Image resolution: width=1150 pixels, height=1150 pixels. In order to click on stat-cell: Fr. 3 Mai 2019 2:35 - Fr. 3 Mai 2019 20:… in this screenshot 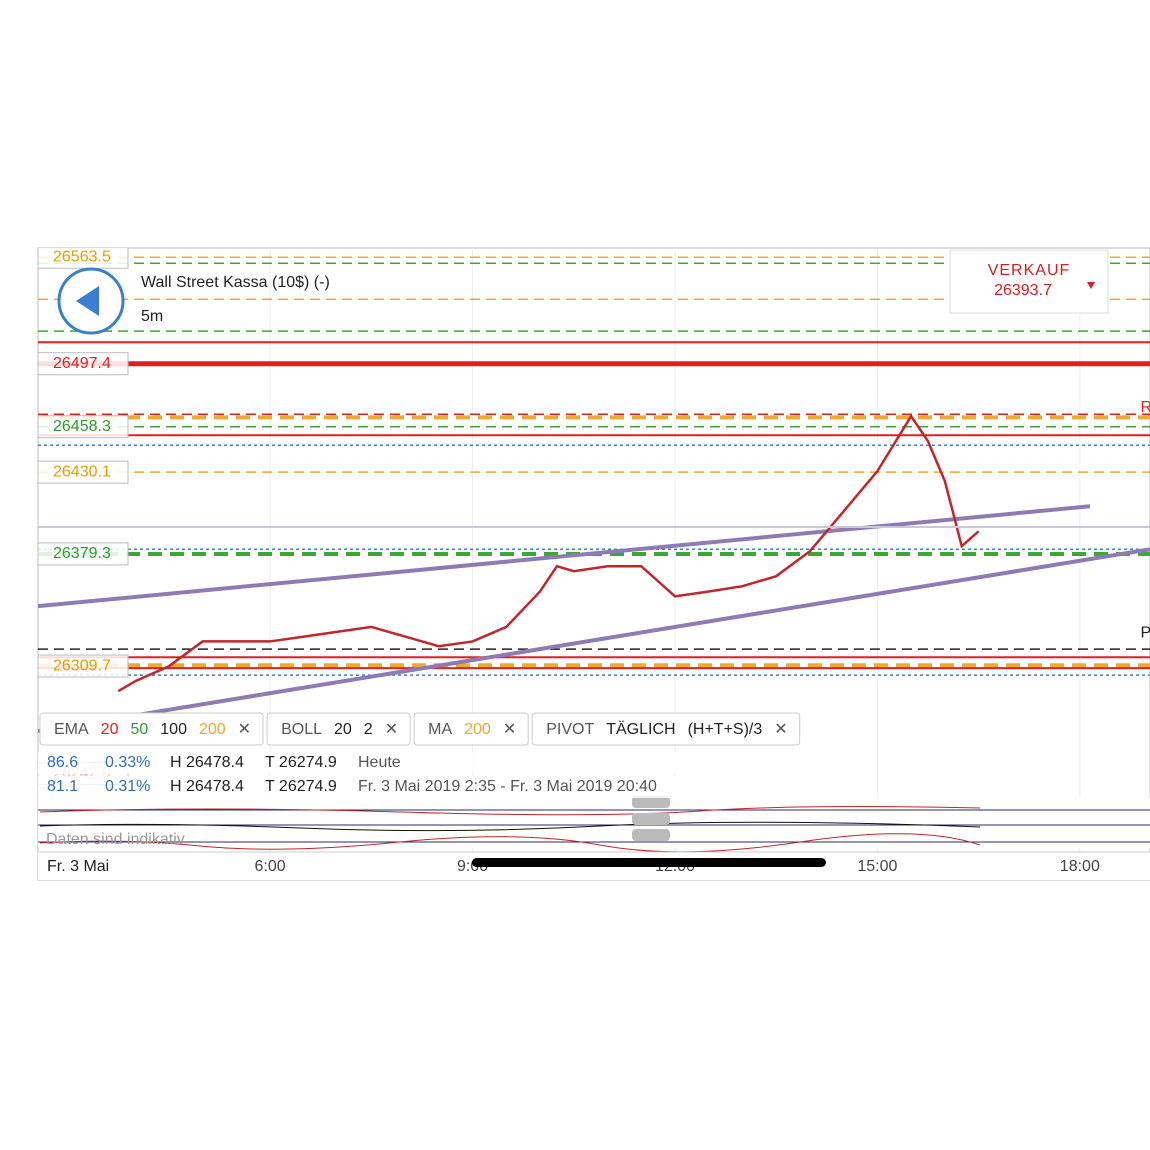, I will do `click(507, 786)`.